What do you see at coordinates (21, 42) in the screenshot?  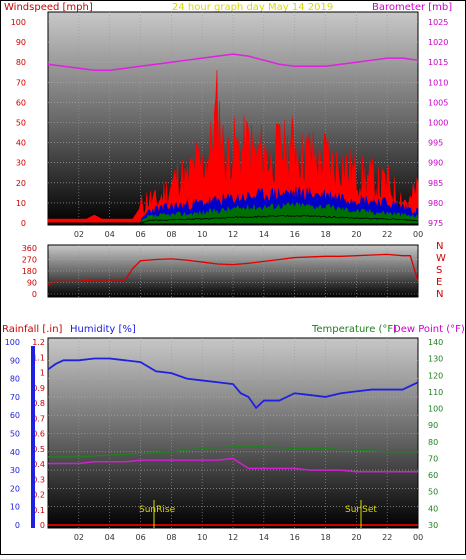 I see `wind-tick-label: 90` at bounding box center [21, 42].